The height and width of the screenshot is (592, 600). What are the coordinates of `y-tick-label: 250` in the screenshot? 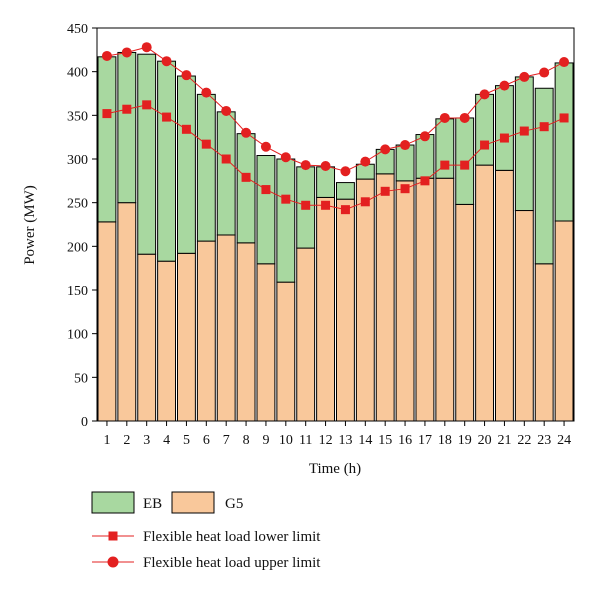 It's located at (77, 204).